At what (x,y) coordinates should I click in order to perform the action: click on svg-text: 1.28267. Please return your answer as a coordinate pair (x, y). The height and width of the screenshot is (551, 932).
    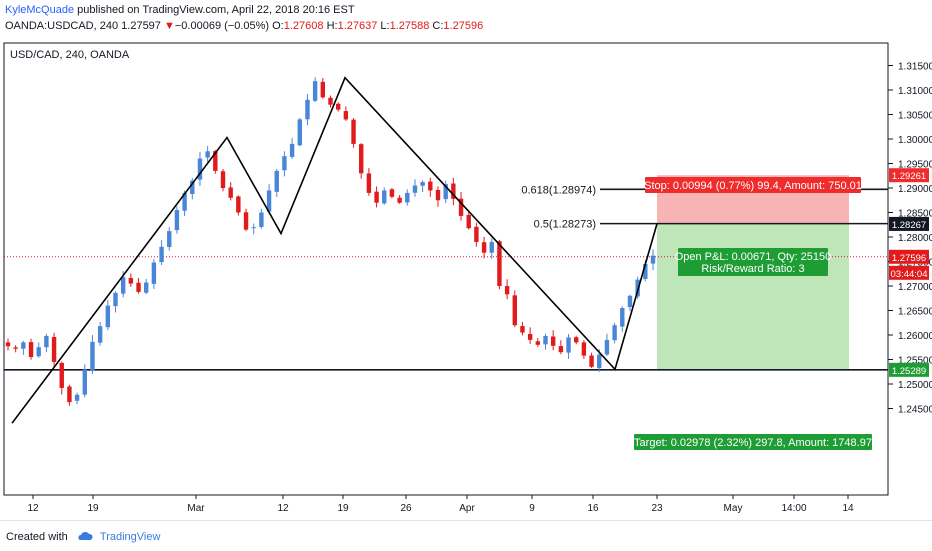
    Looking at the image, I should click on (909, 225).